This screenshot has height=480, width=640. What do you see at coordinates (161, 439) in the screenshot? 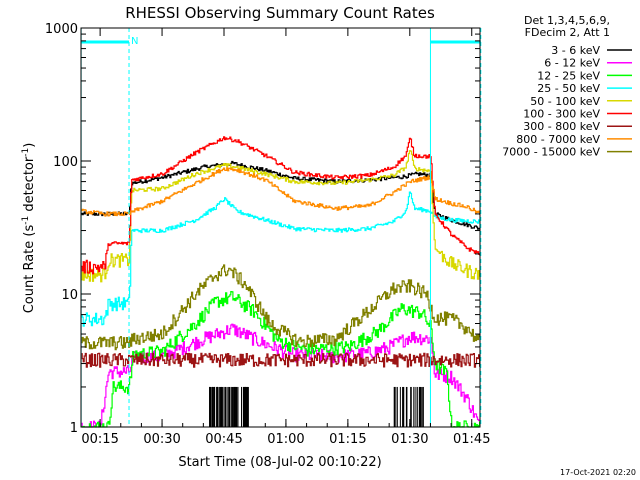
I see `x-tick-label: 00:30` at bounding box center [161, 439].